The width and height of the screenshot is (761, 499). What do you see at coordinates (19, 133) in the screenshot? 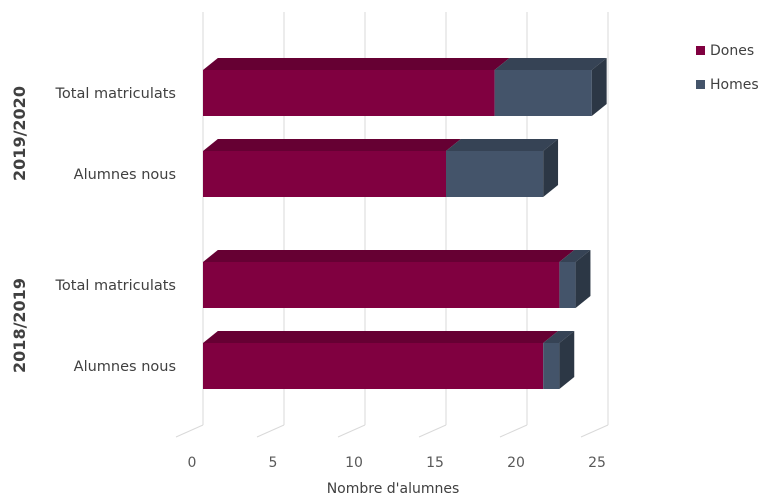
I see `group-label-0: 2019/2020` at bounding box center [19, 133].